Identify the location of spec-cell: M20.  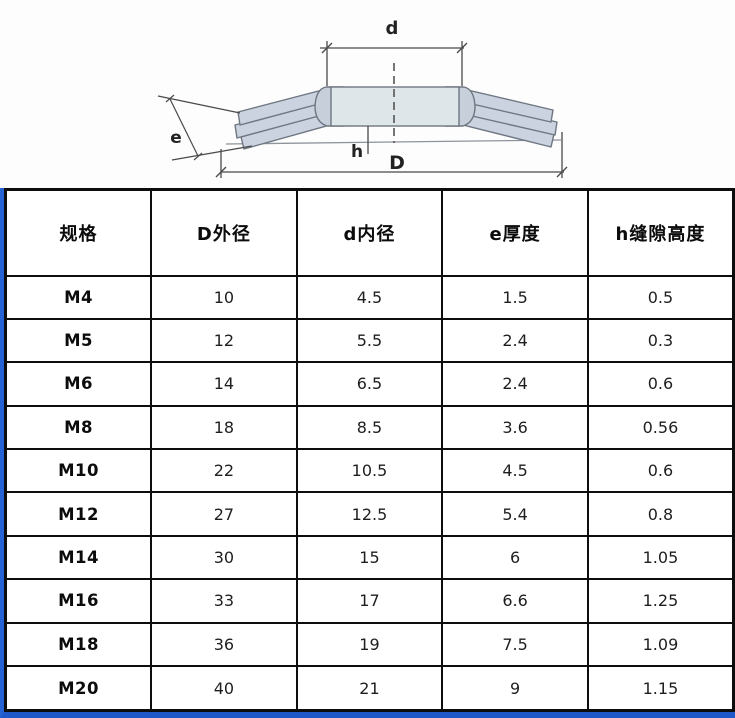
(78, 688).